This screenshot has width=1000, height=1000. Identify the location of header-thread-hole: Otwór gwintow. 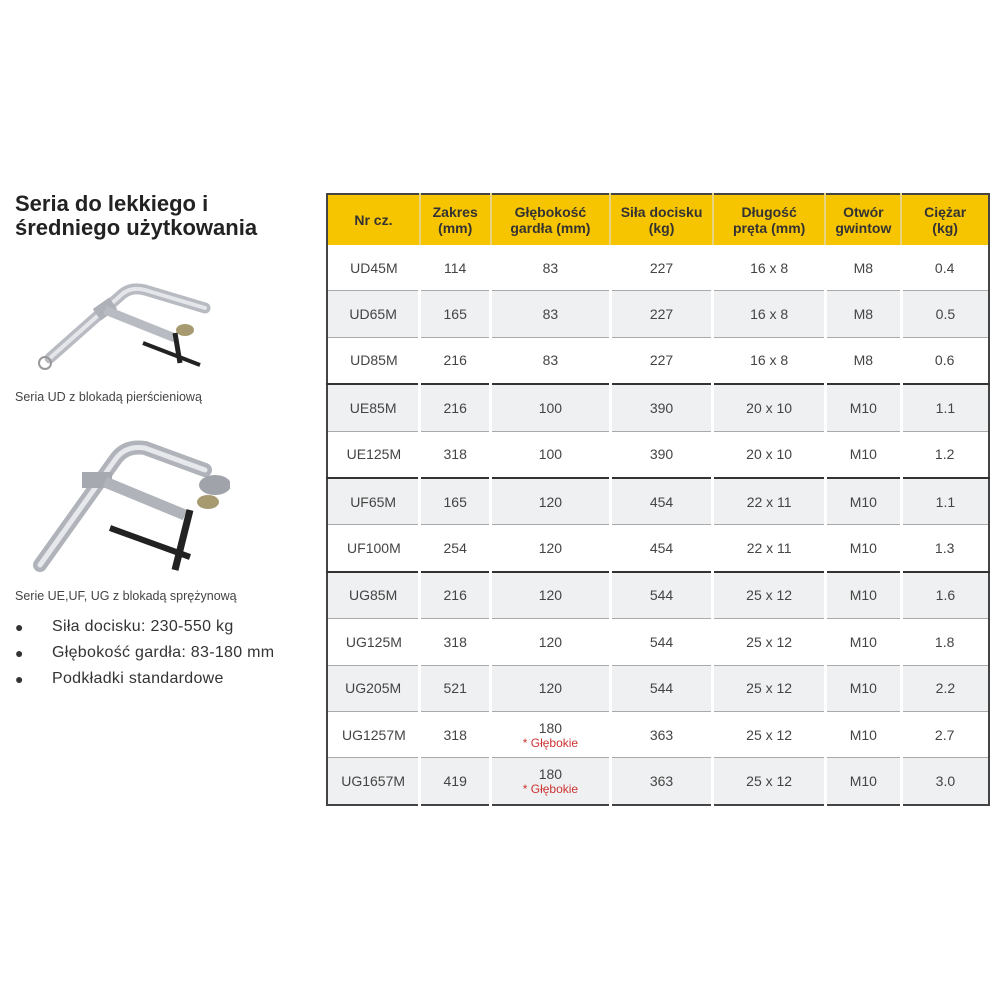
(863, 219).